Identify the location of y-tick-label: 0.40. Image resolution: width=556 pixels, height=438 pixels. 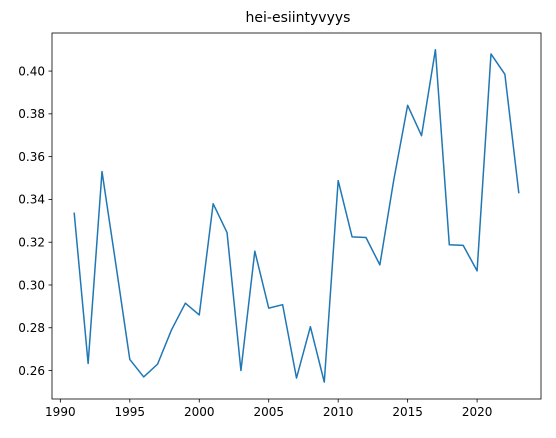
(31, 71).